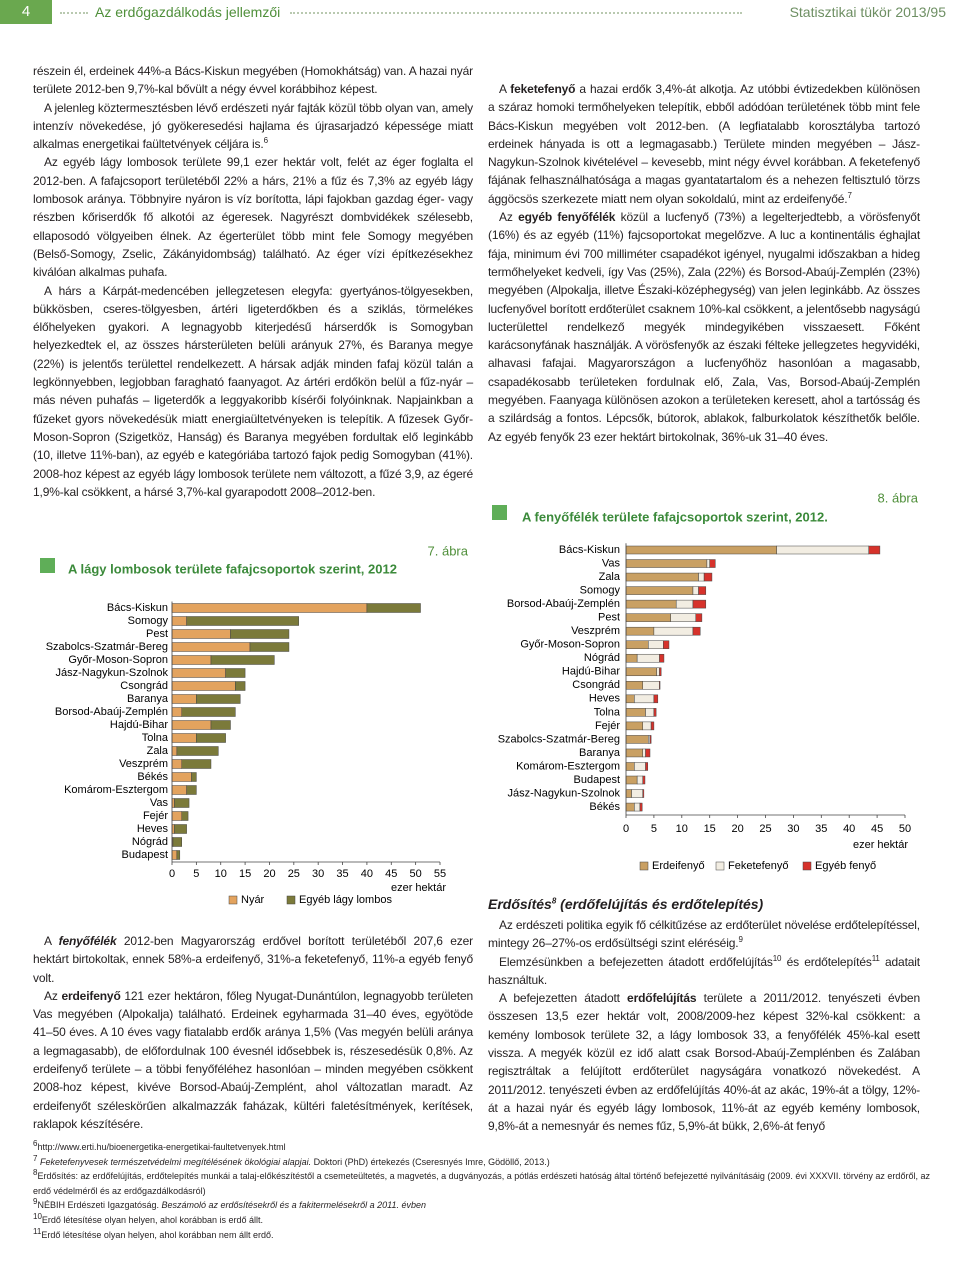 This screenshot has height=1286, width=960. Describe the element at coordinates (150, 842) in the screenshot. I see `category-label: Nógrád` at that location.